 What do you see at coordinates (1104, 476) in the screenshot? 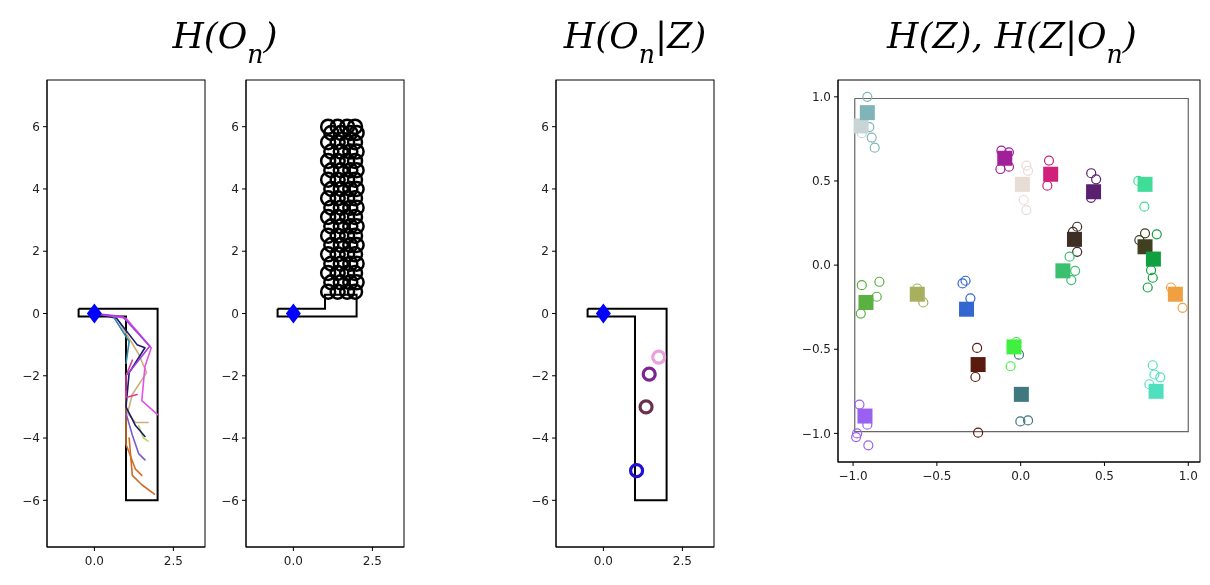
I see `x-tick-label: 0.5` at bounding box center [1104, 476].